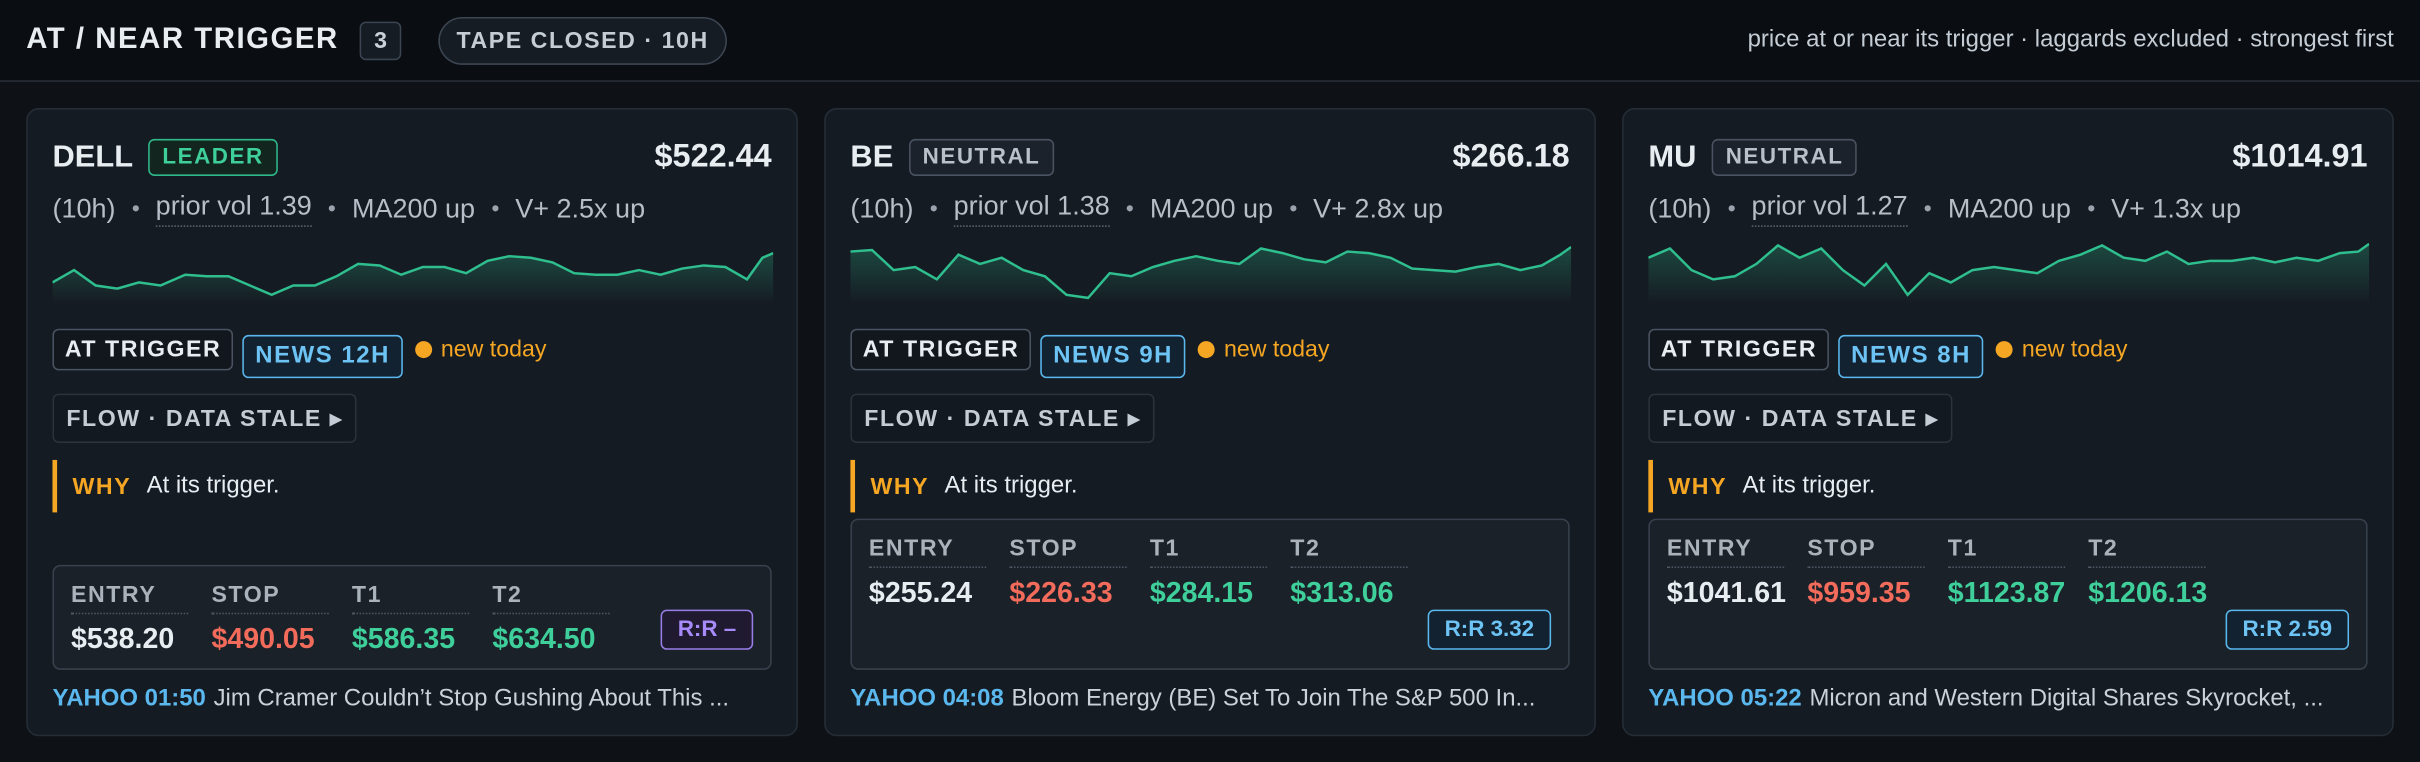 This screenshot has width=2420, height=762. What do you see at coordinates (707, 629) in the screenshot?
I see `risk-reward: R:R –` at bounding box center [707, 629].